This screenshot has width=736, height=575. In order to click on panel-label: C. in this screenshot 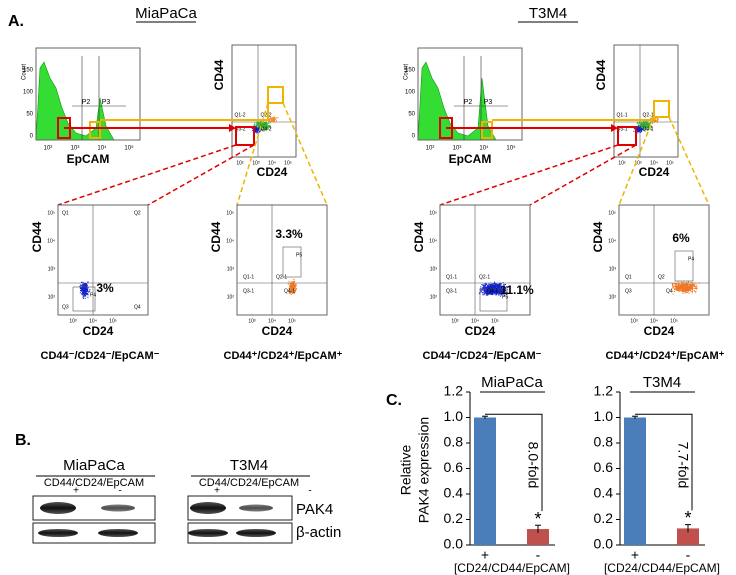, I will do `click(394, 400)`.